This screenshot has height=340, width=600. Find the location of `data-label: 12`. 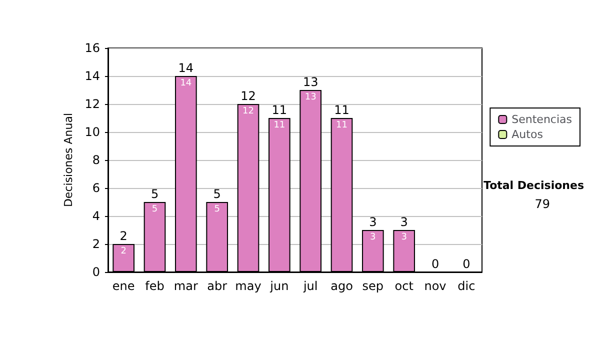

data-label: 12 is located at coordinates (248, 111).